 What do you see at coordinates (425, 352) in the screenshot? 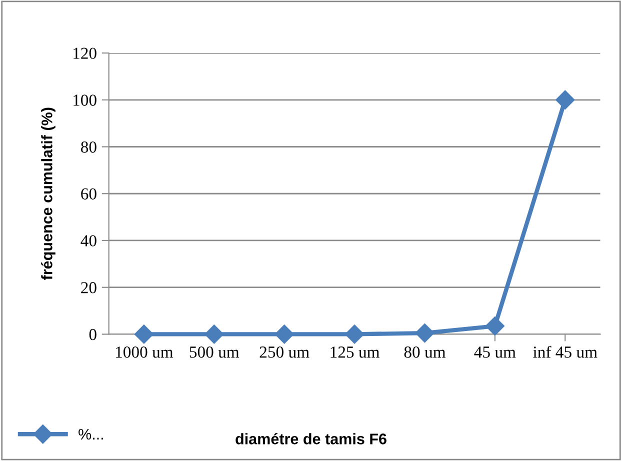
I see `x-tick-label: 80 um` at bounding box center [425, 352].